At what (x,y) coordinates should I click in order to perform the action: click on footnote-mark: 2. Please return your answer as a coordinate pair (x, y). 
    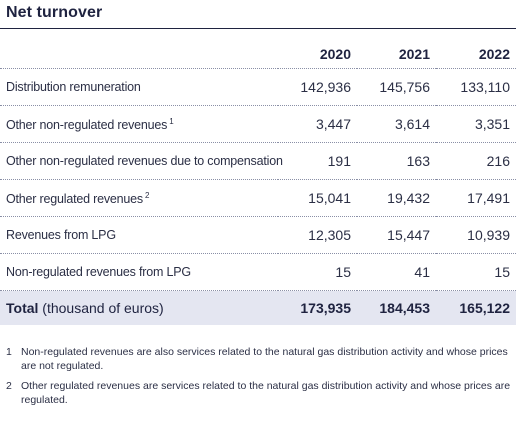
    Looking at the image, I should click on (9, 386).